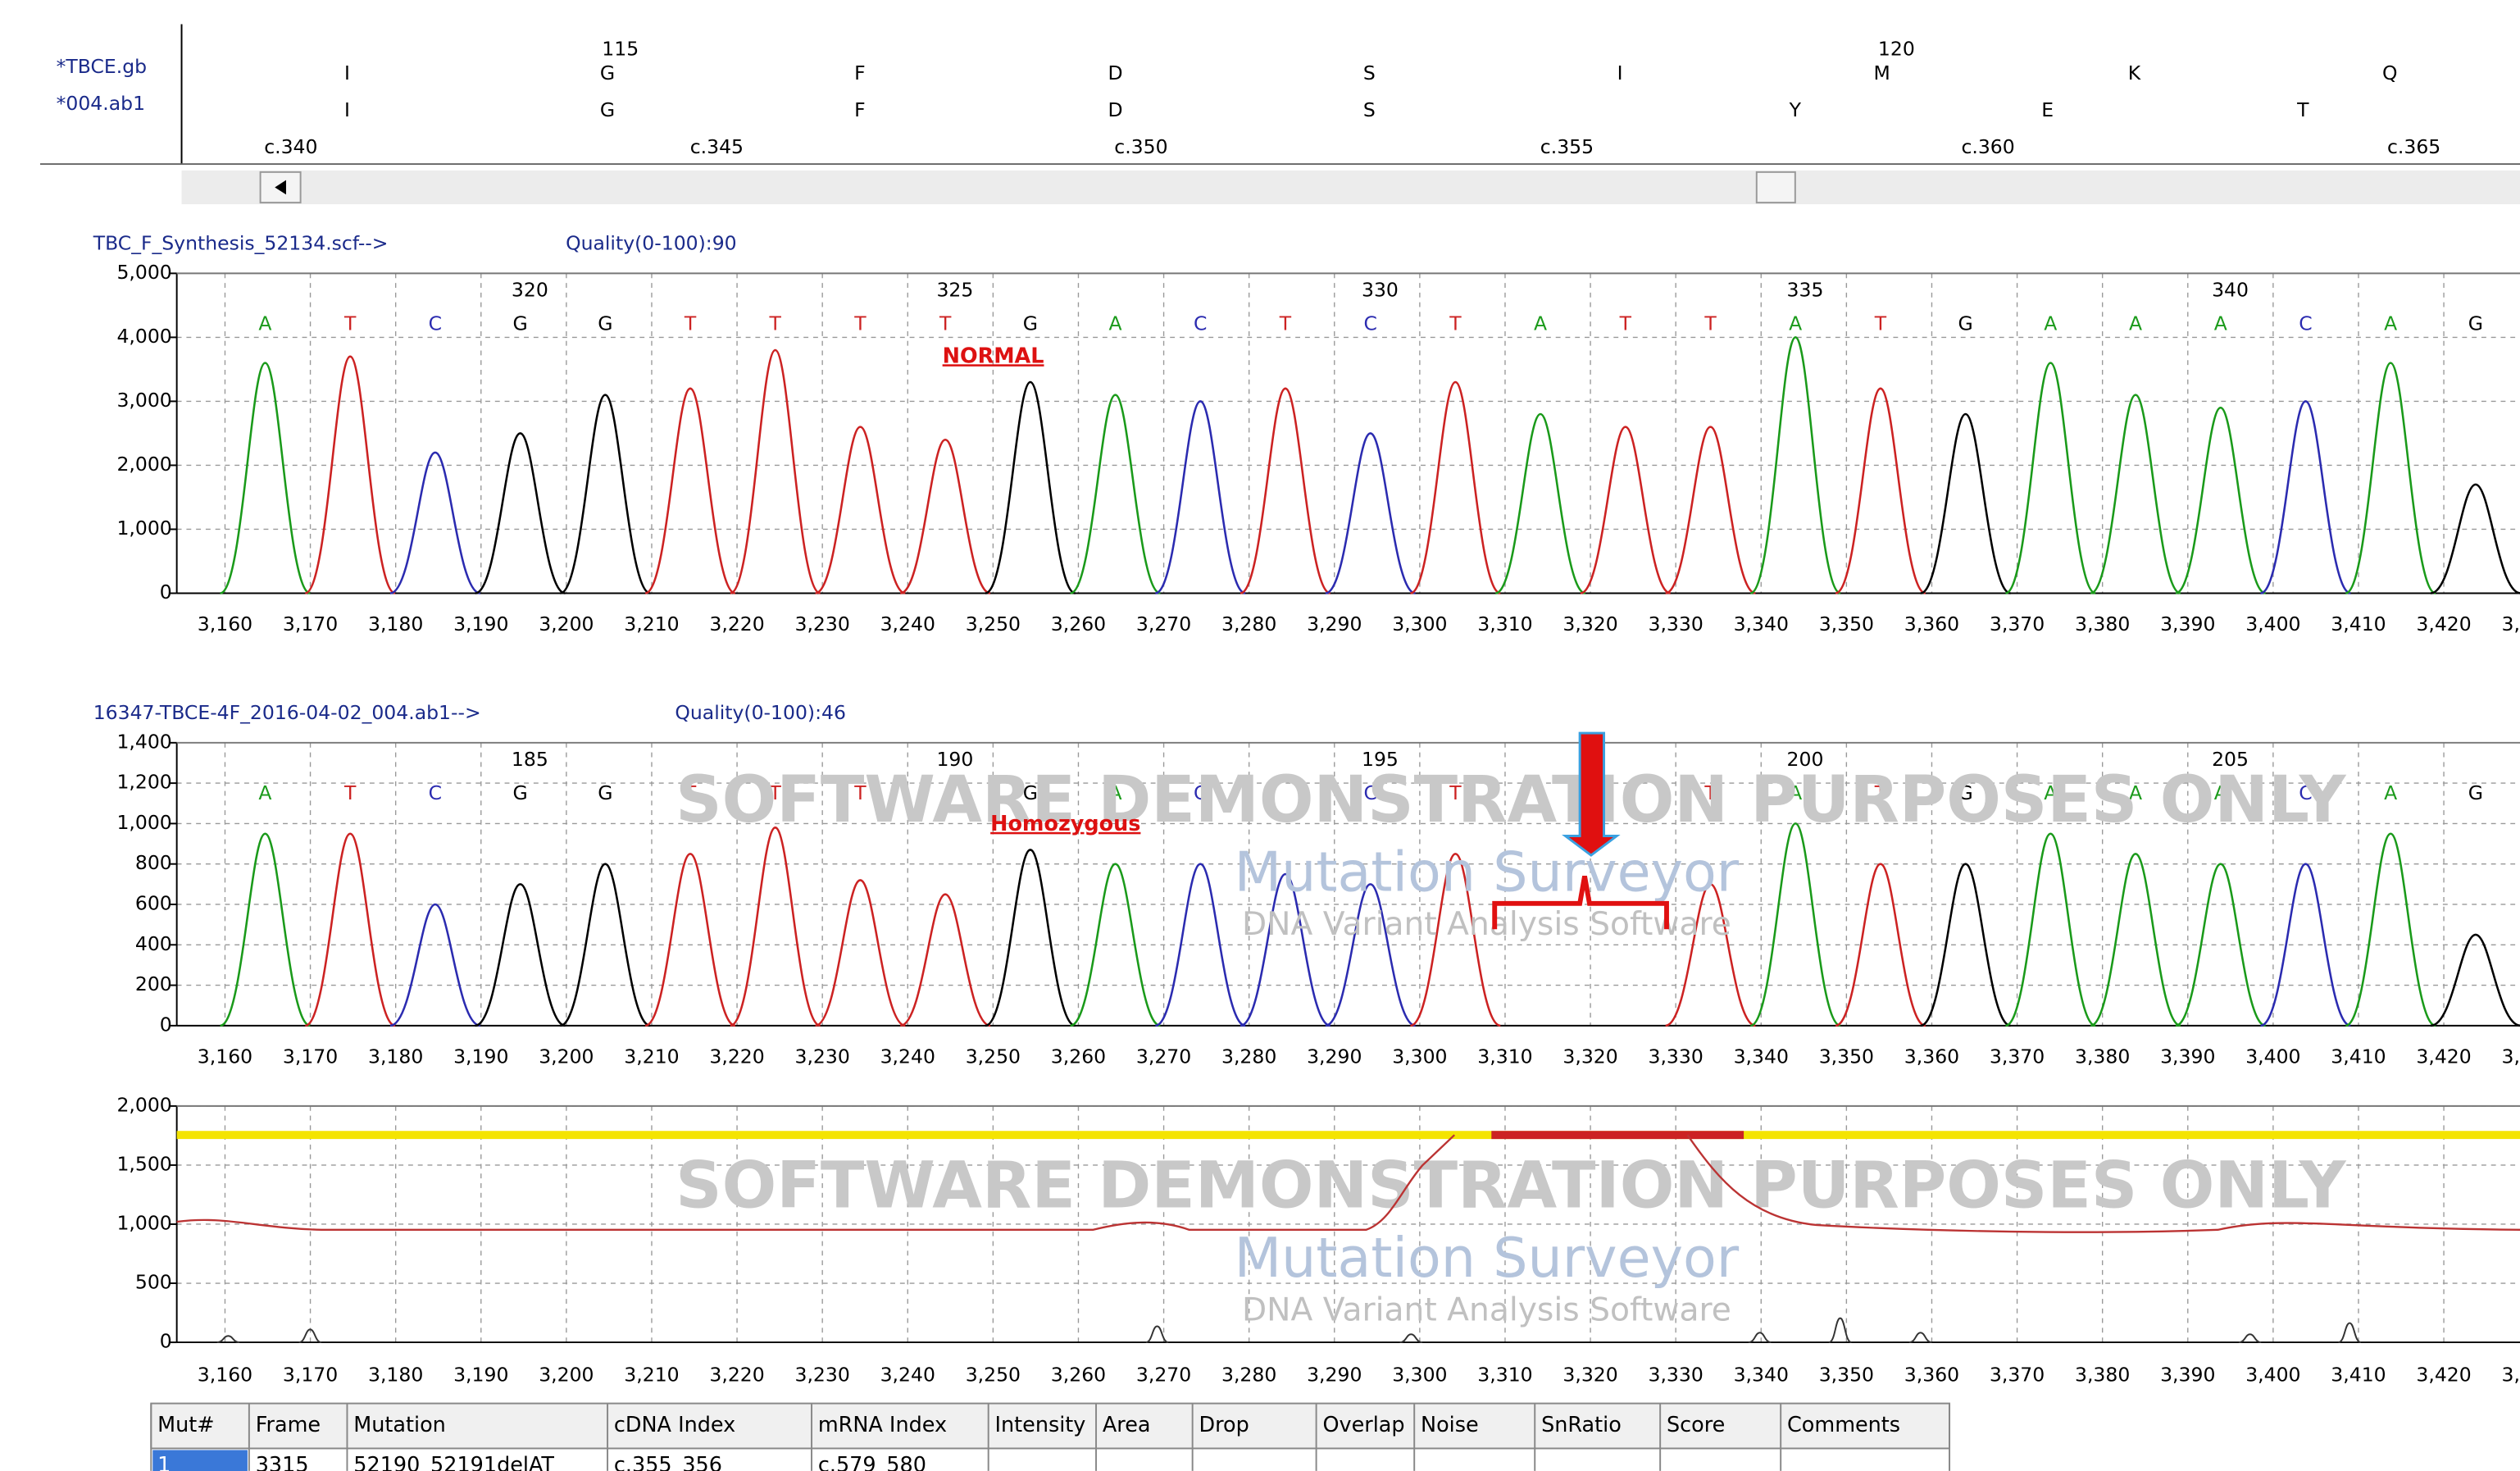  I want to click on cdna-position: c.340, so click(290, 146).